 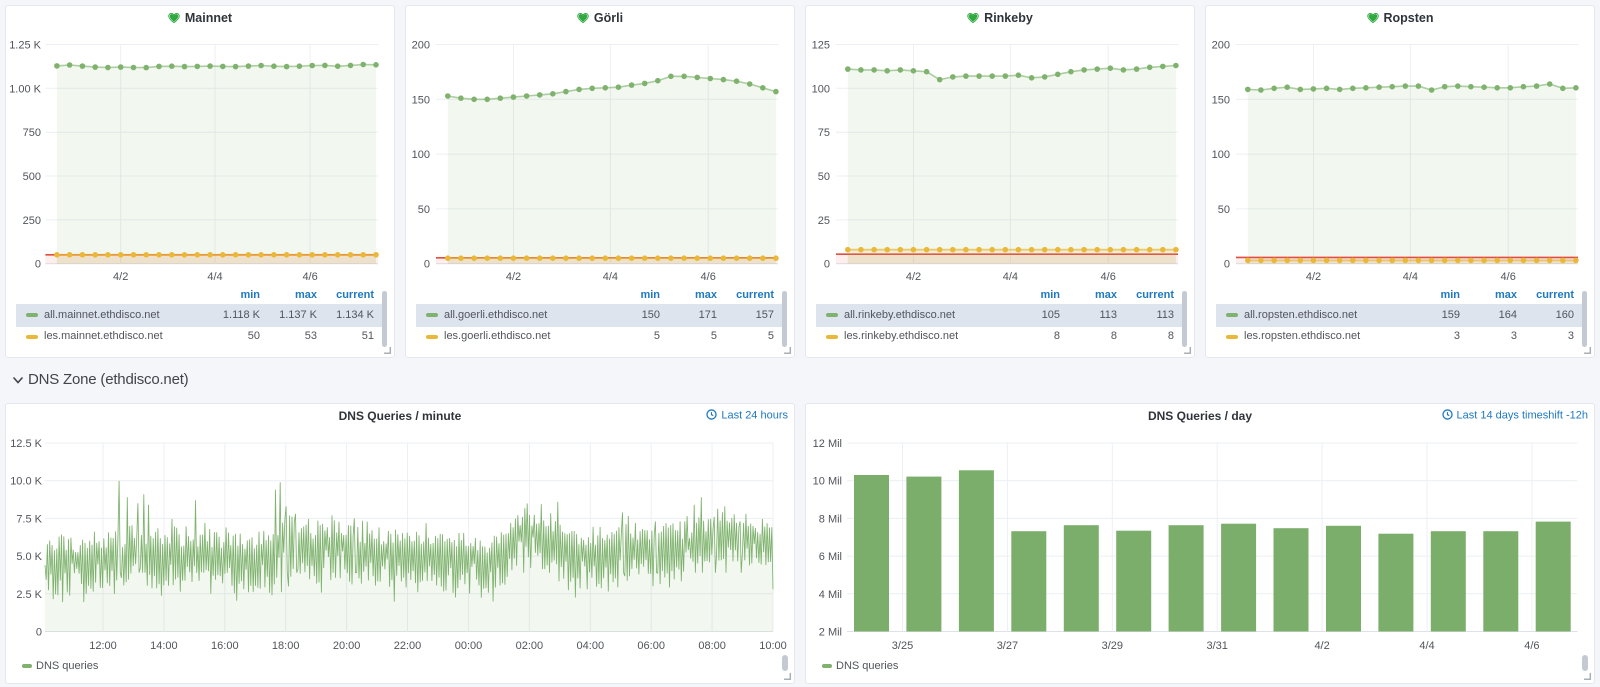 What do you see at coordinates (32, 177) in the screenshot?
I see `svg-text: 500` at bounding box center [32, 177].